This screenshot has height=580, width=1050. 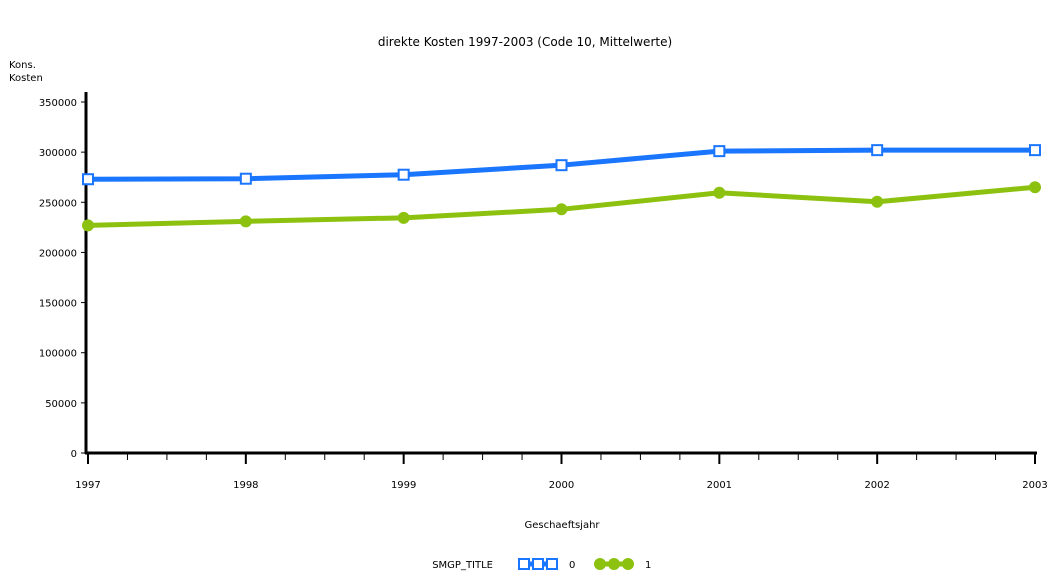 What do you see at coordinates (58, 354) in the screenshot?
I see `y-tick-label: 100000` at bounding box center [58, 354].